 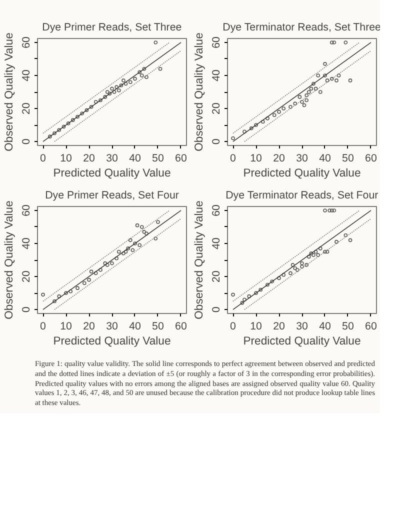 I want to click on chart-title: Dye Primer Reads, Set Three, so click(x=112, y=28).